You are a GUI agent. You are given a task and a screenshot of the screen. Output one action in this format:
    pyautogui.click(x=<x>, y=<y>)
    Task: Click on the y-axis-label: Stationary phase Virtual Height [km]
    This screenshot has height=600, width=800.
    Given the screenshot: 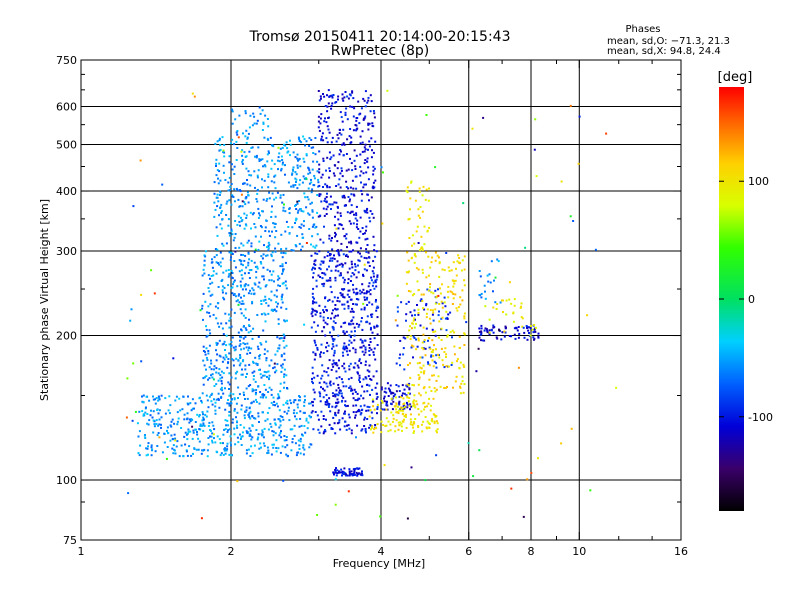 What is the action you would take?
    pyautogui.click(x=44, y=300)
    